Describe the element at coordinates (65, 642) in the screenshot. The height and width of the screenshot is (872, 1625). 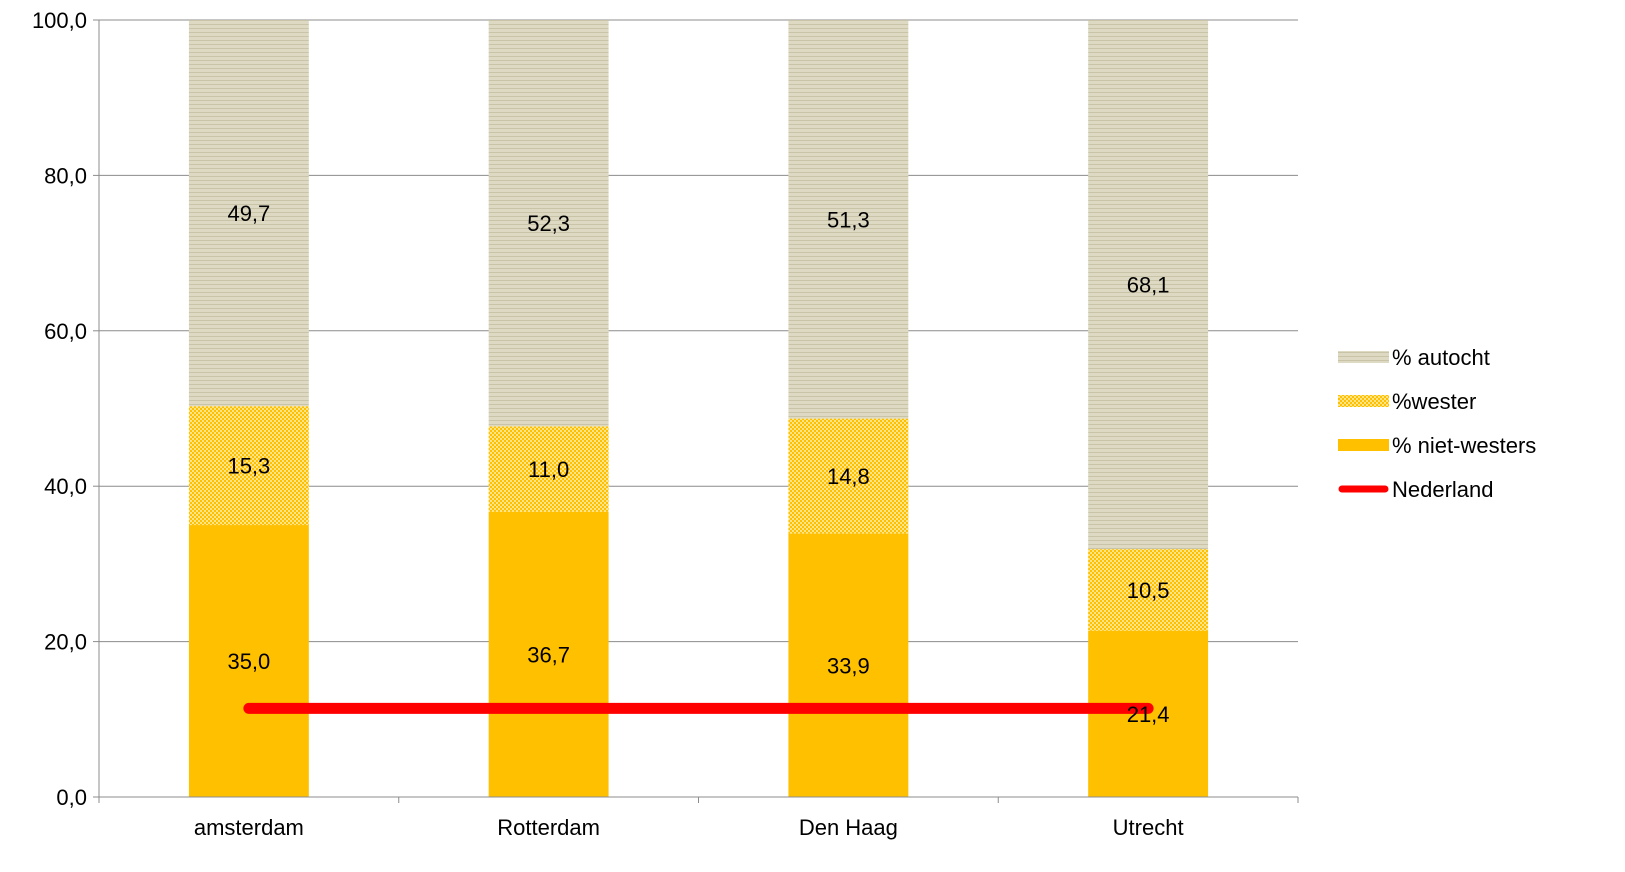
I see `y-tick-label: 20,0` at that location.